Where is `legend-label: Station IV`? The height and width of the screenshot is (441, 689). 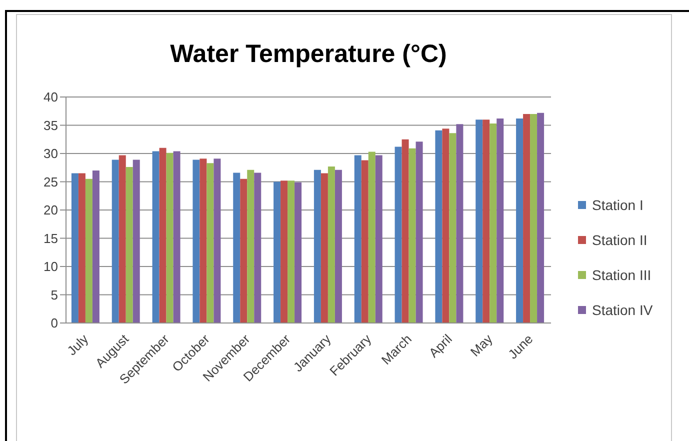 legend-label: Station IV is located at coordinates (622, 310).